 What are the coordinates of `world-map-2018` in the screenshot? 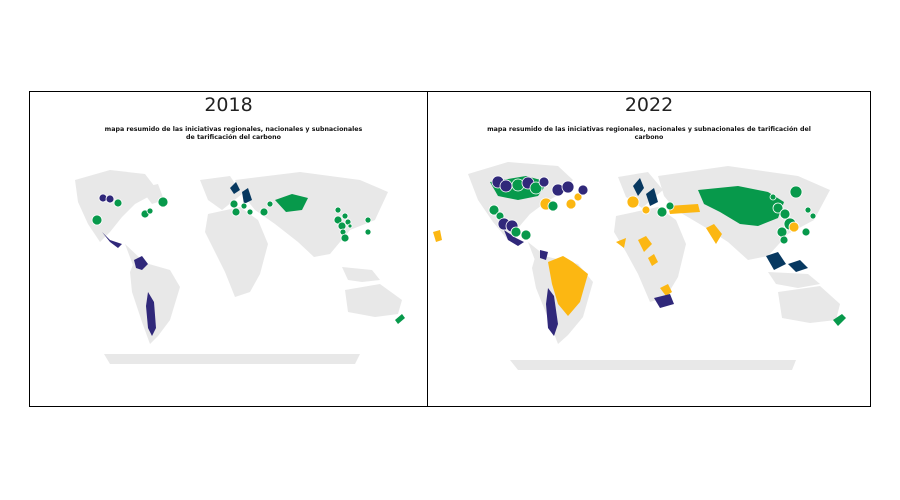 It's located at (240, 267).